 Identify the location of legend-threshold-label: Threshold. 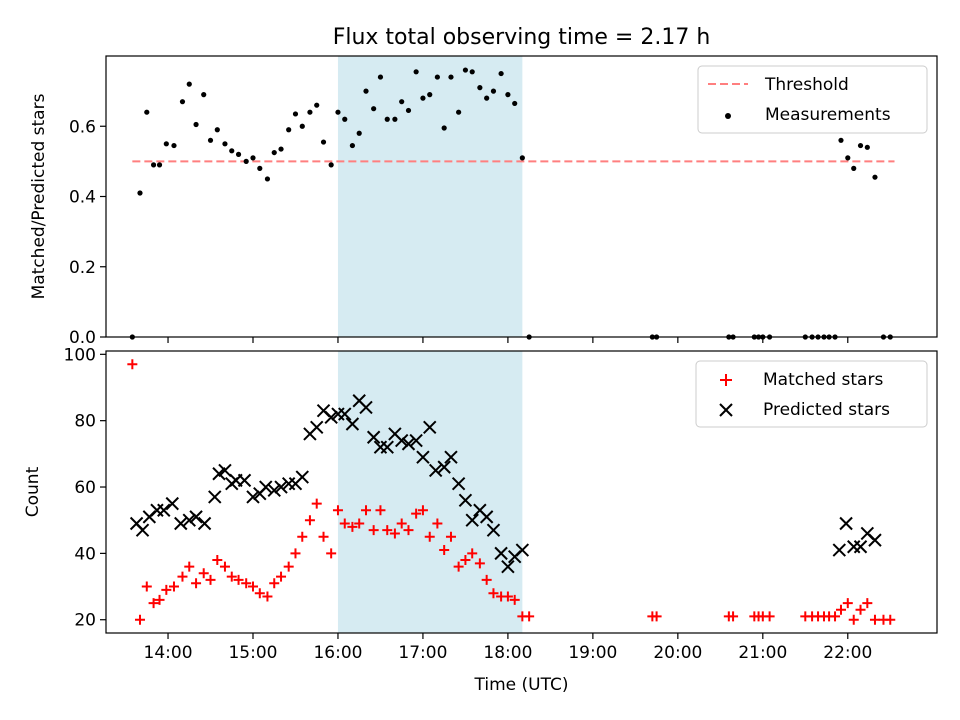
(806, 85).